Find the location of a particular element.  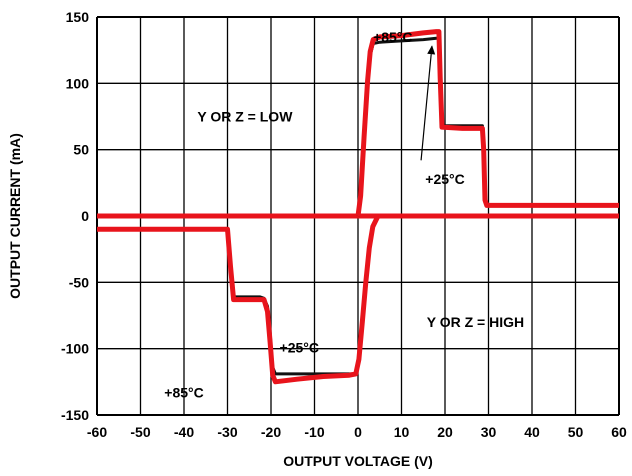

x-tick-label: 10 is located at coordinates (402, 432).